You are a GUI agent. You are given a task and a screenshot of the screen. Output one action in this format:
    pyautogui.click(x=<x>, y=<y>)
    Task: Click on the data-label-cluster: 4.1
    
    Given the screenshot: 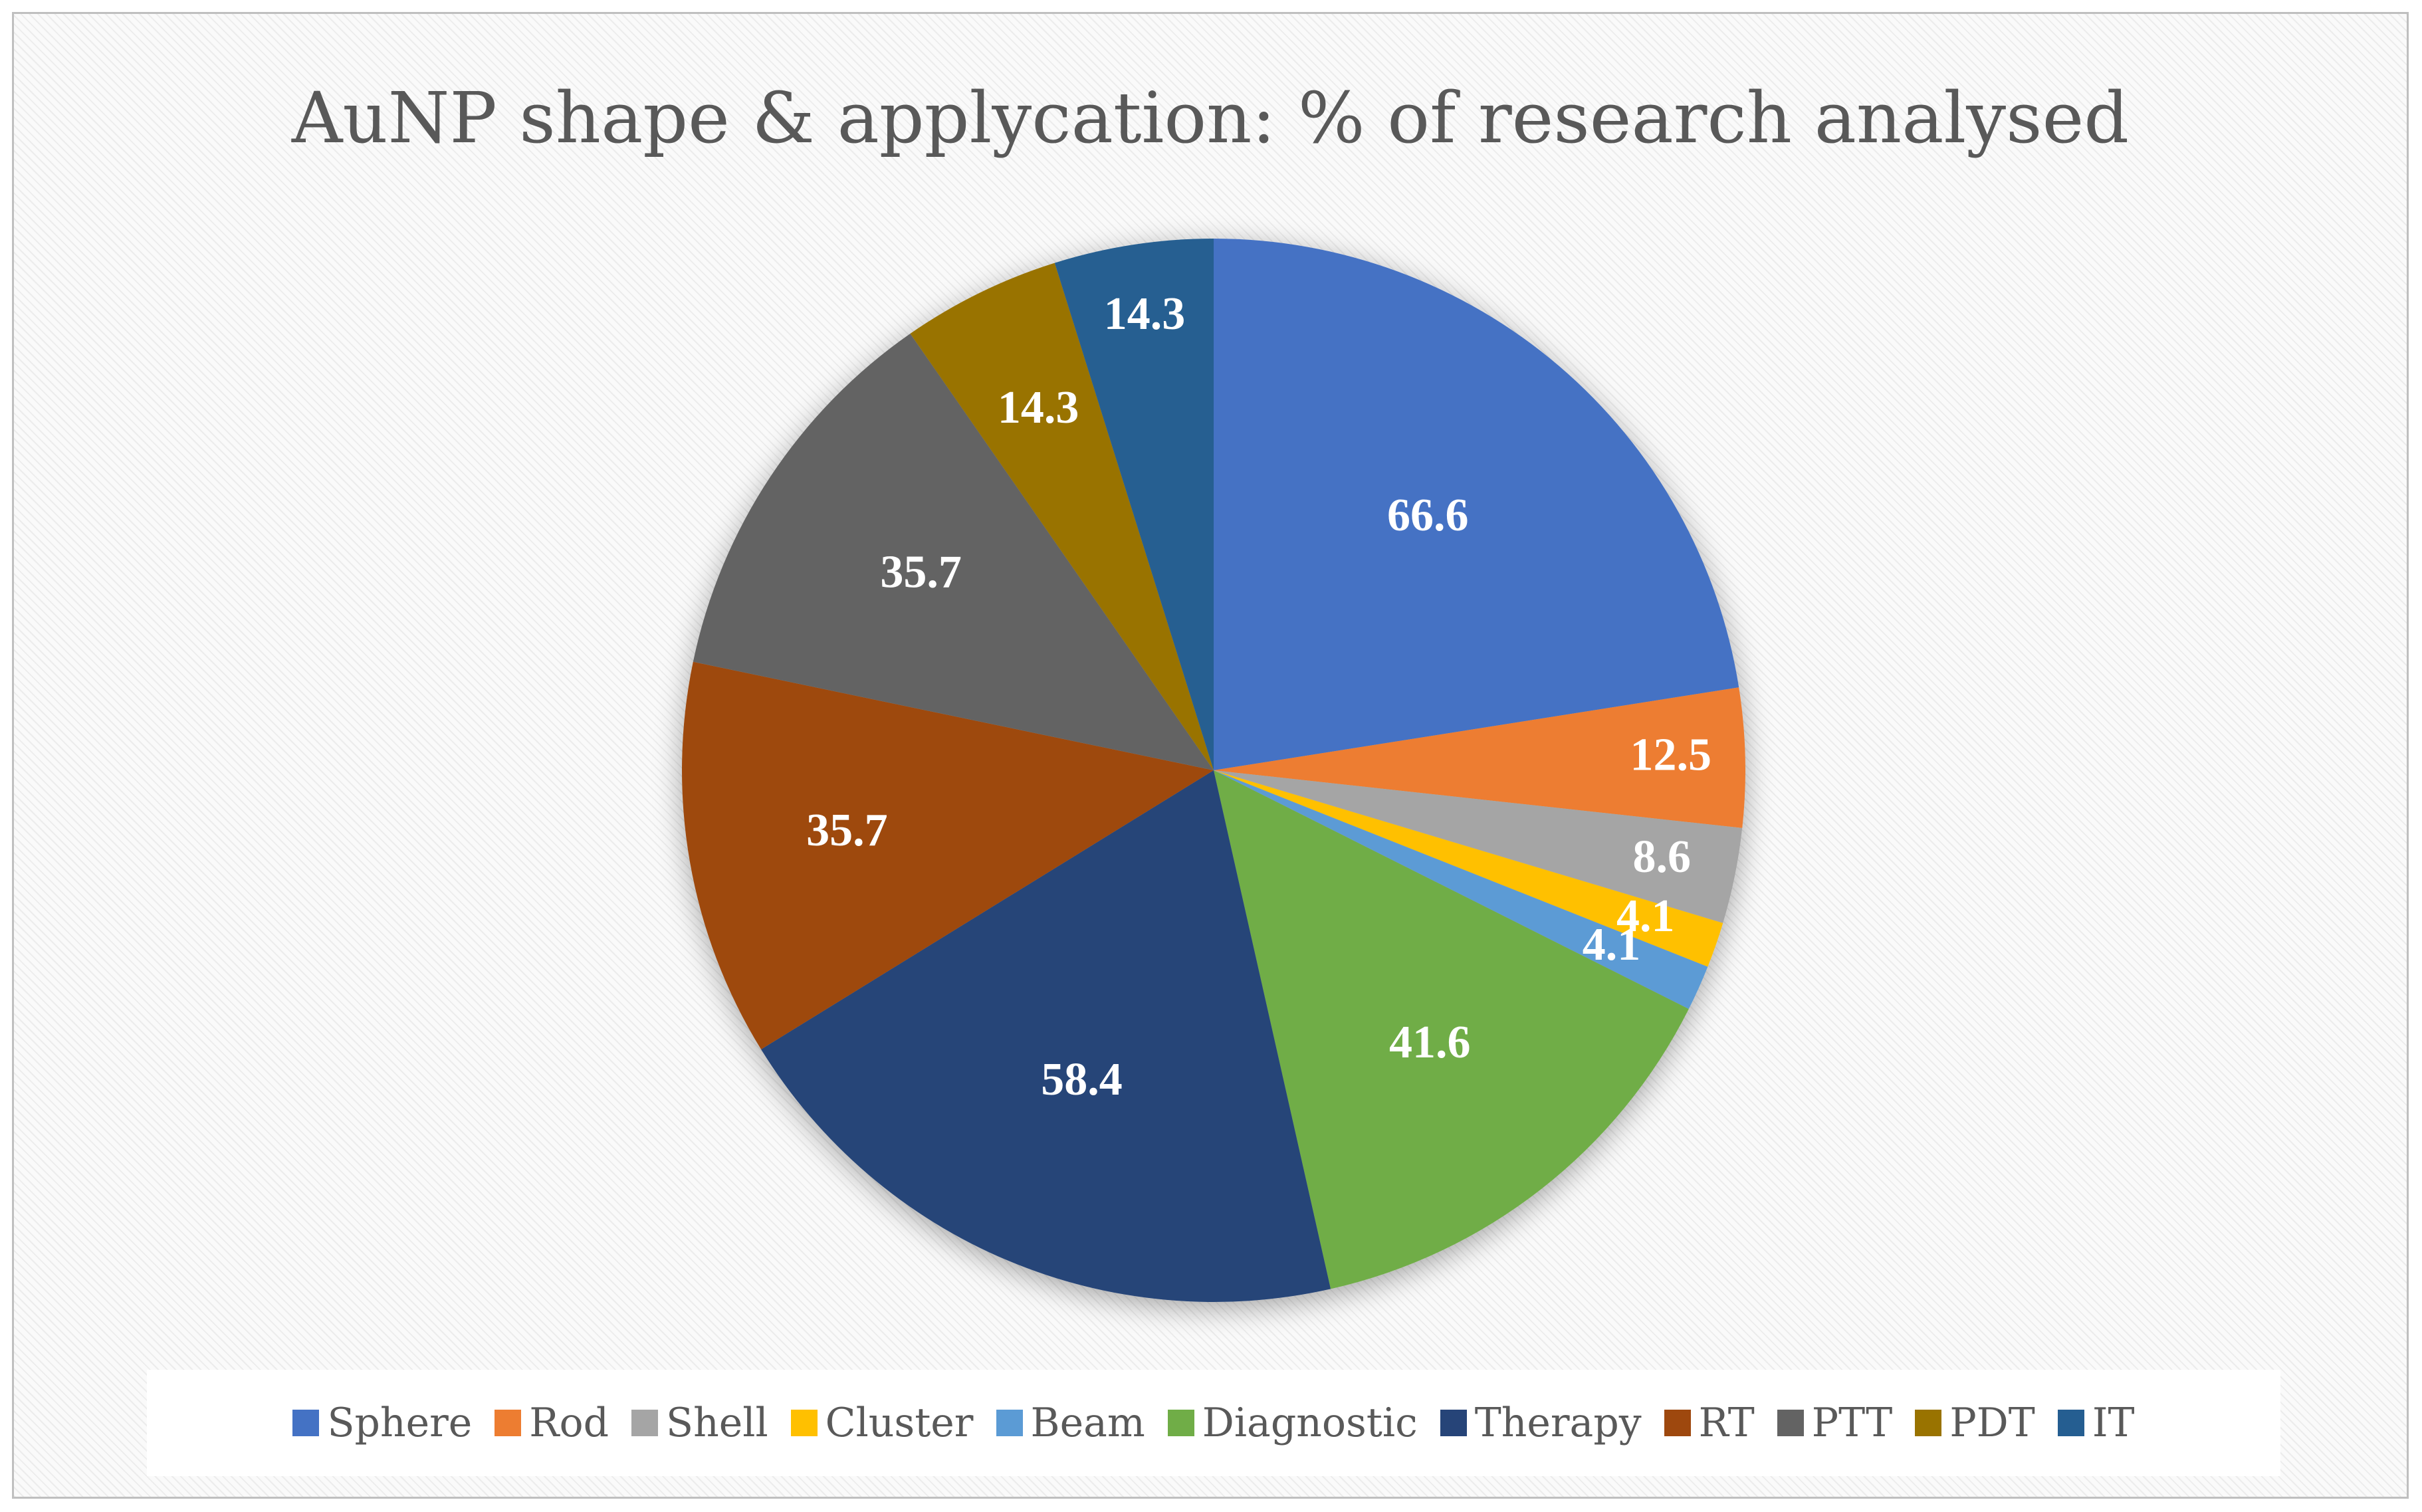 What is the action you would take?
    pyautogui.click(x=1645, y=916)
    